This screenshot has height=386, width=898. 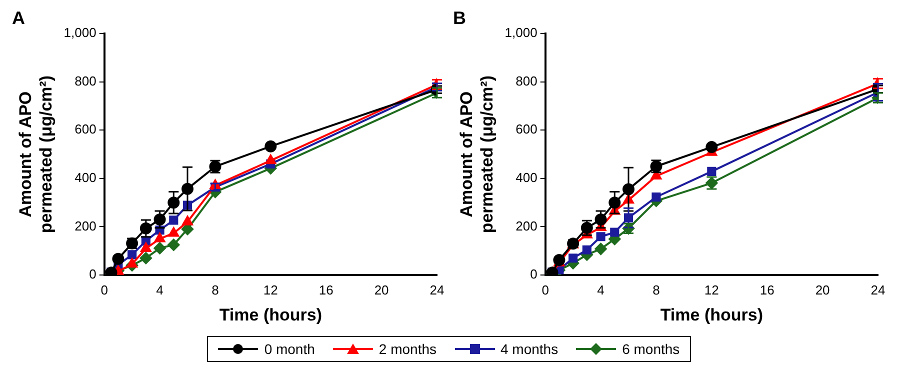 I want to click on chart-title: A, so click(x=18, y=18).